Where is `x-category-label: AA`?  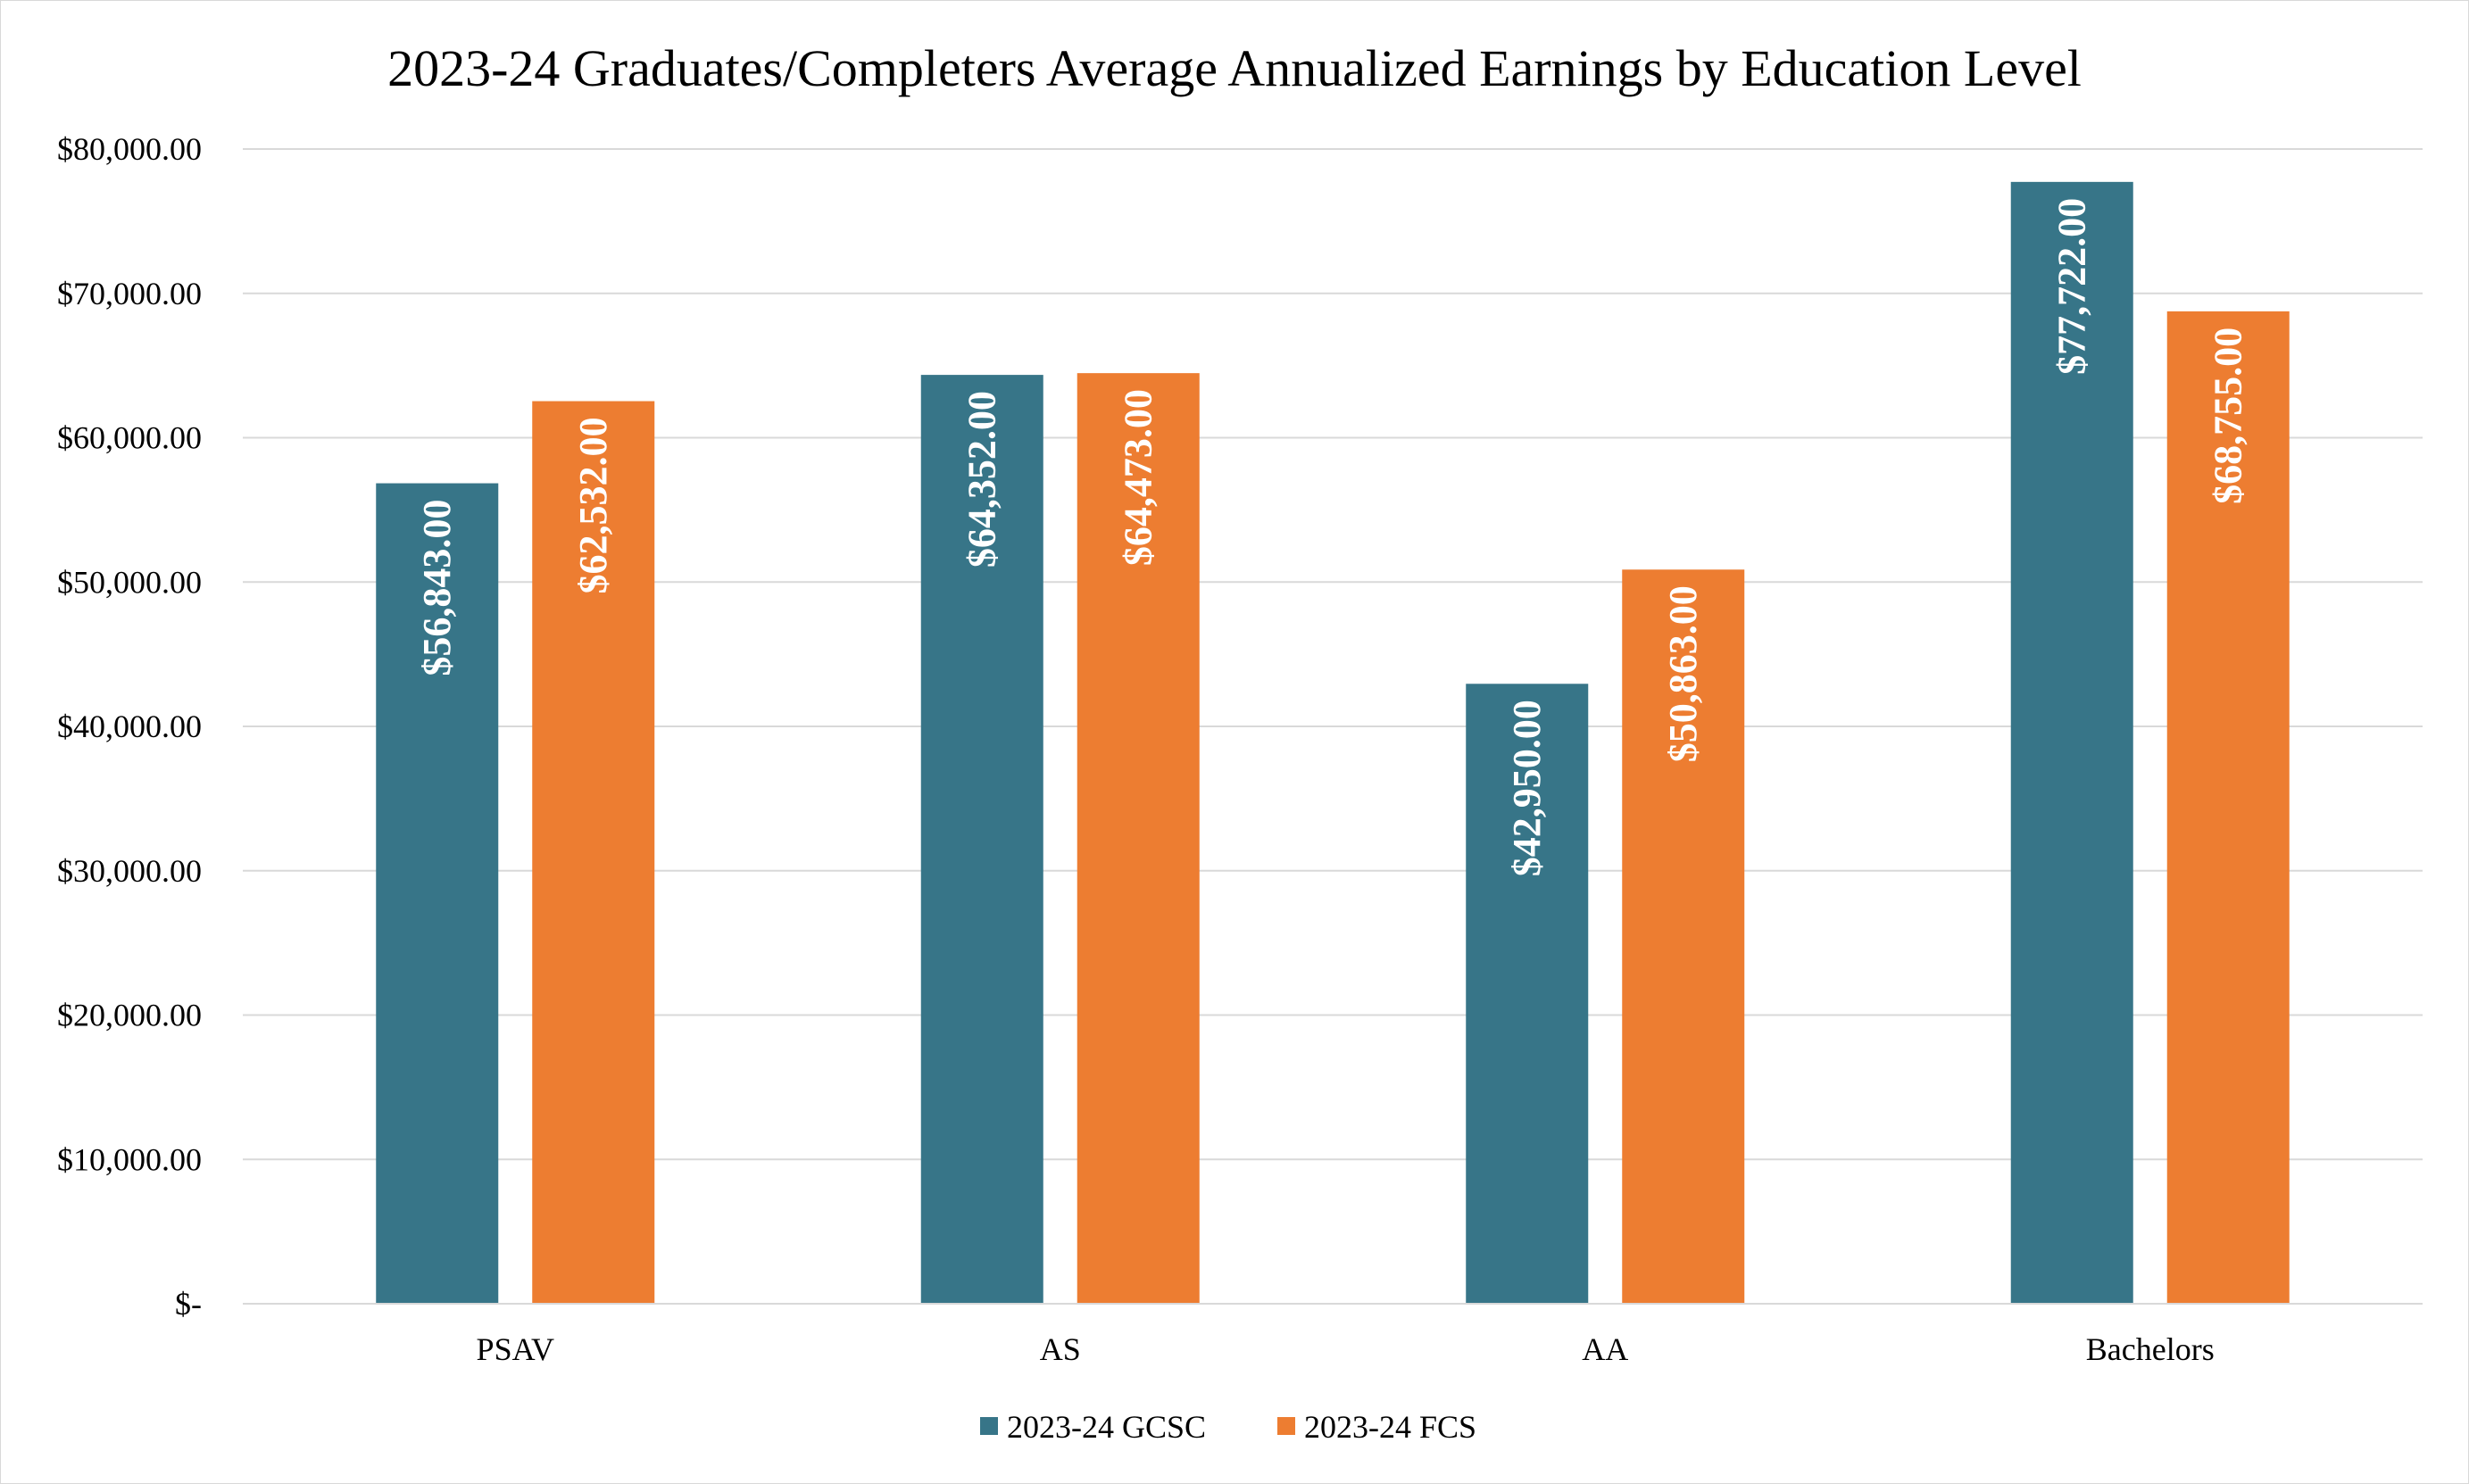 x-category-label: AA is located at coordinates (1605, 1349).